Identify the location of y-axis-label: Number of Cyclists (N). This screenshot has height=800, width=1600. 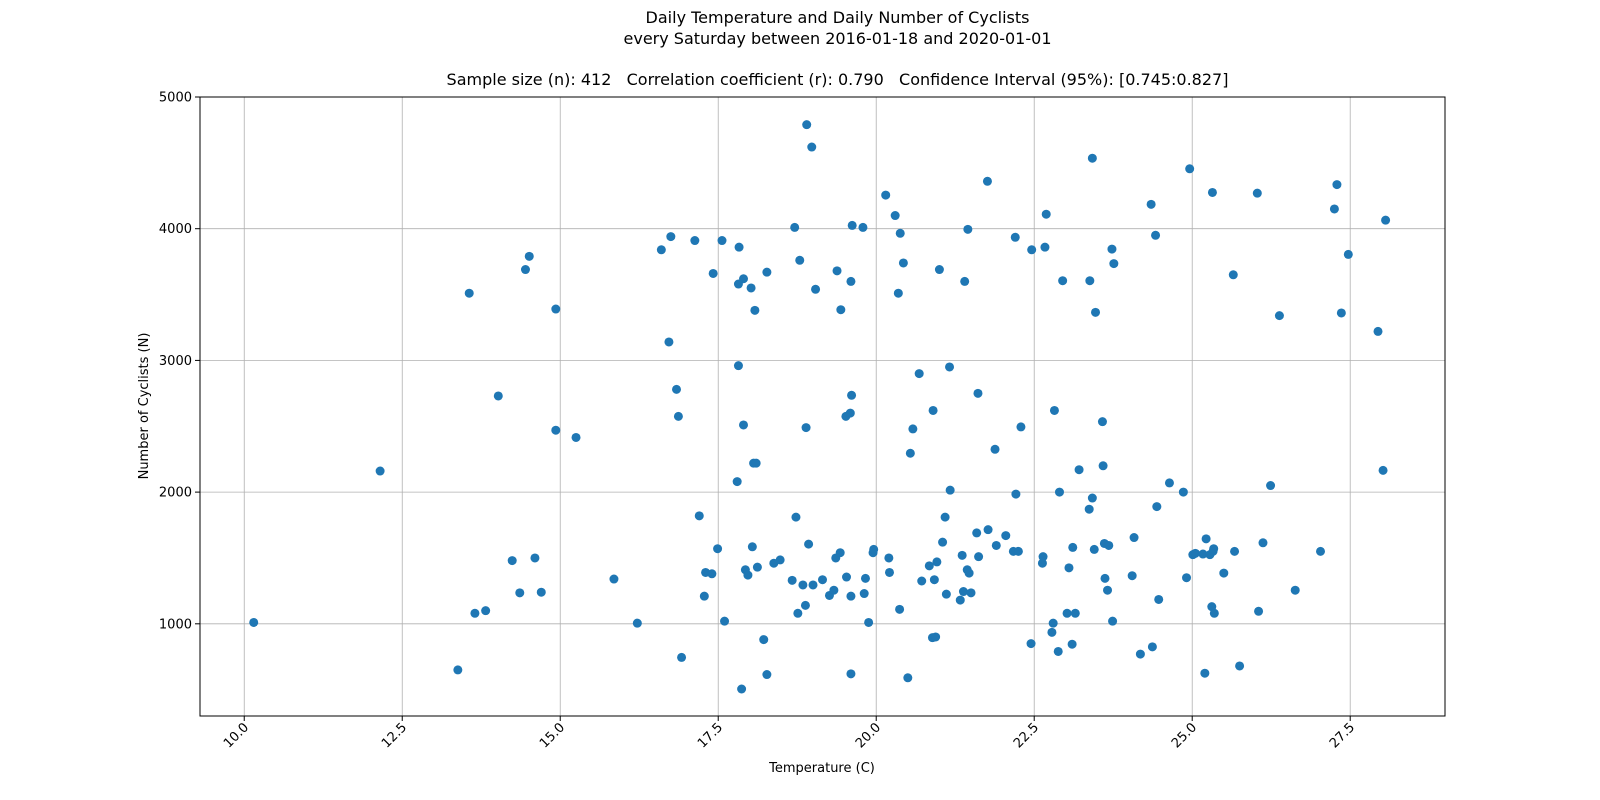
(144, 406).